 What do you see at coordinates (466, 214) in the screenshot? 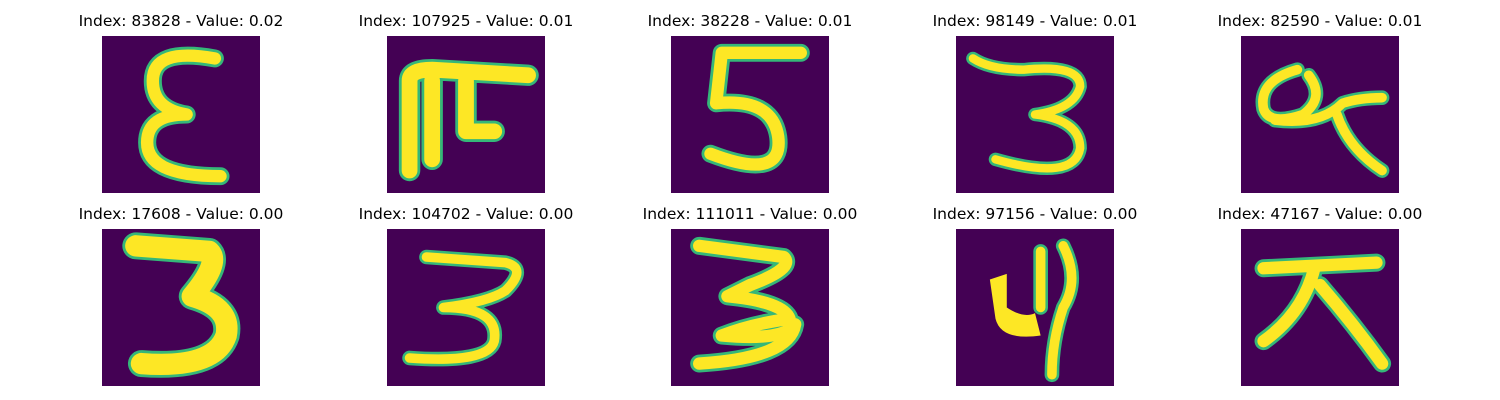
I see `panel-title: Index: 104702 - Value: 0.00` at bounding box center [466, 214].